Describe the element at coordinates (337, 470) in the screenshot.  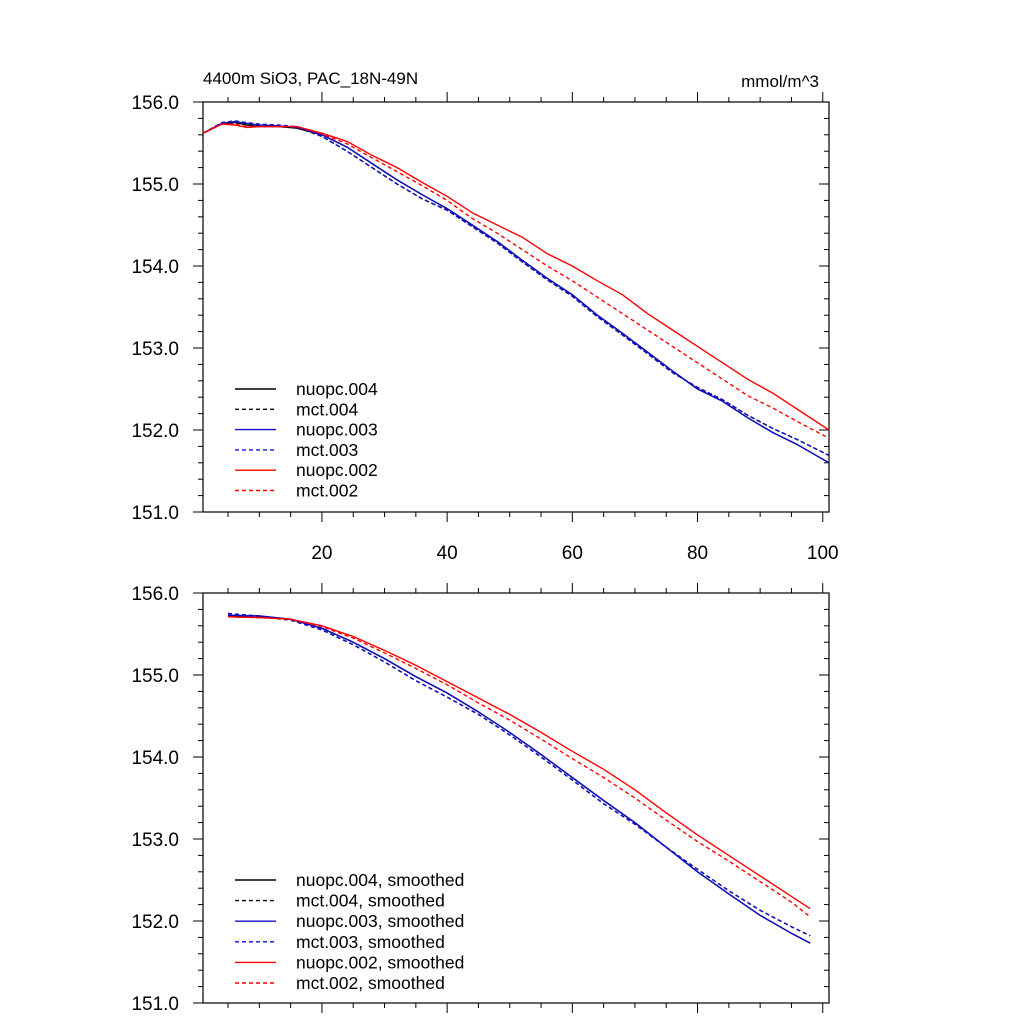
I see `legend-label: nuopc.002` at that location.